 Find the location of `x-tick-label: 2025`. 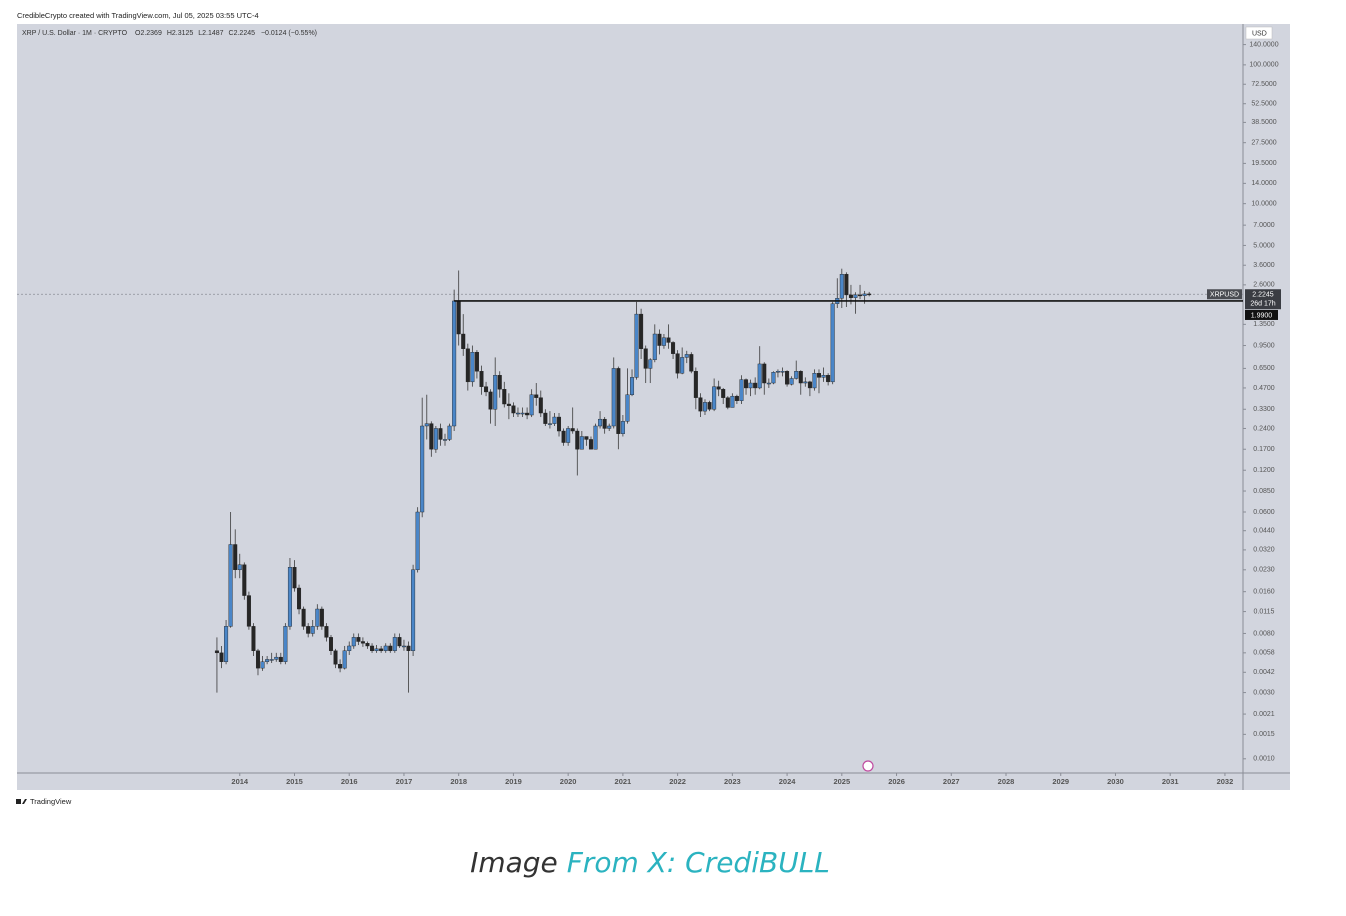

x-tick-label: 2025 is located at coordinates (841, 781).